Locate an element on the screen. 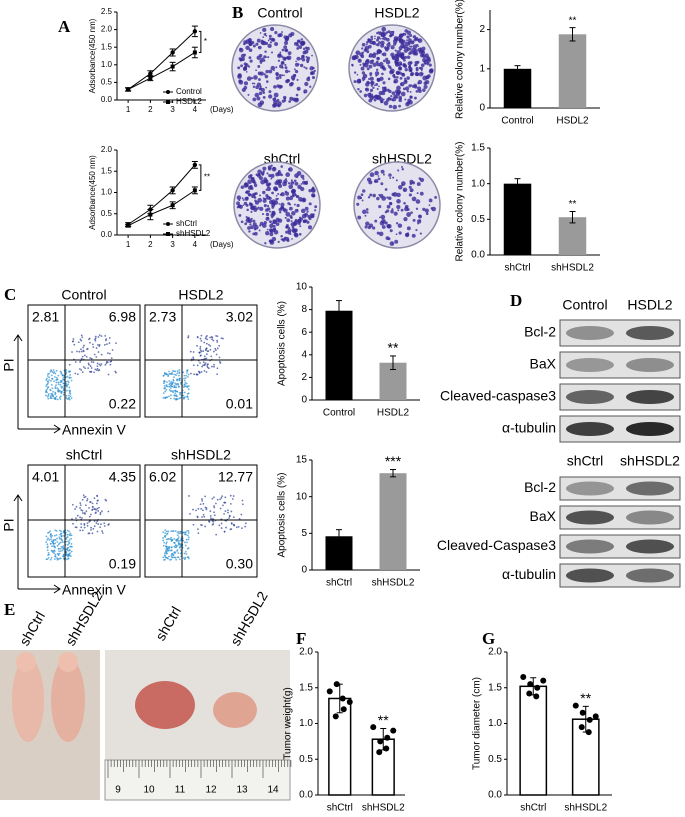 The height and width of the screenshot is (817, 685). y-tick-label: 4 is located at coordinates (304, 354).